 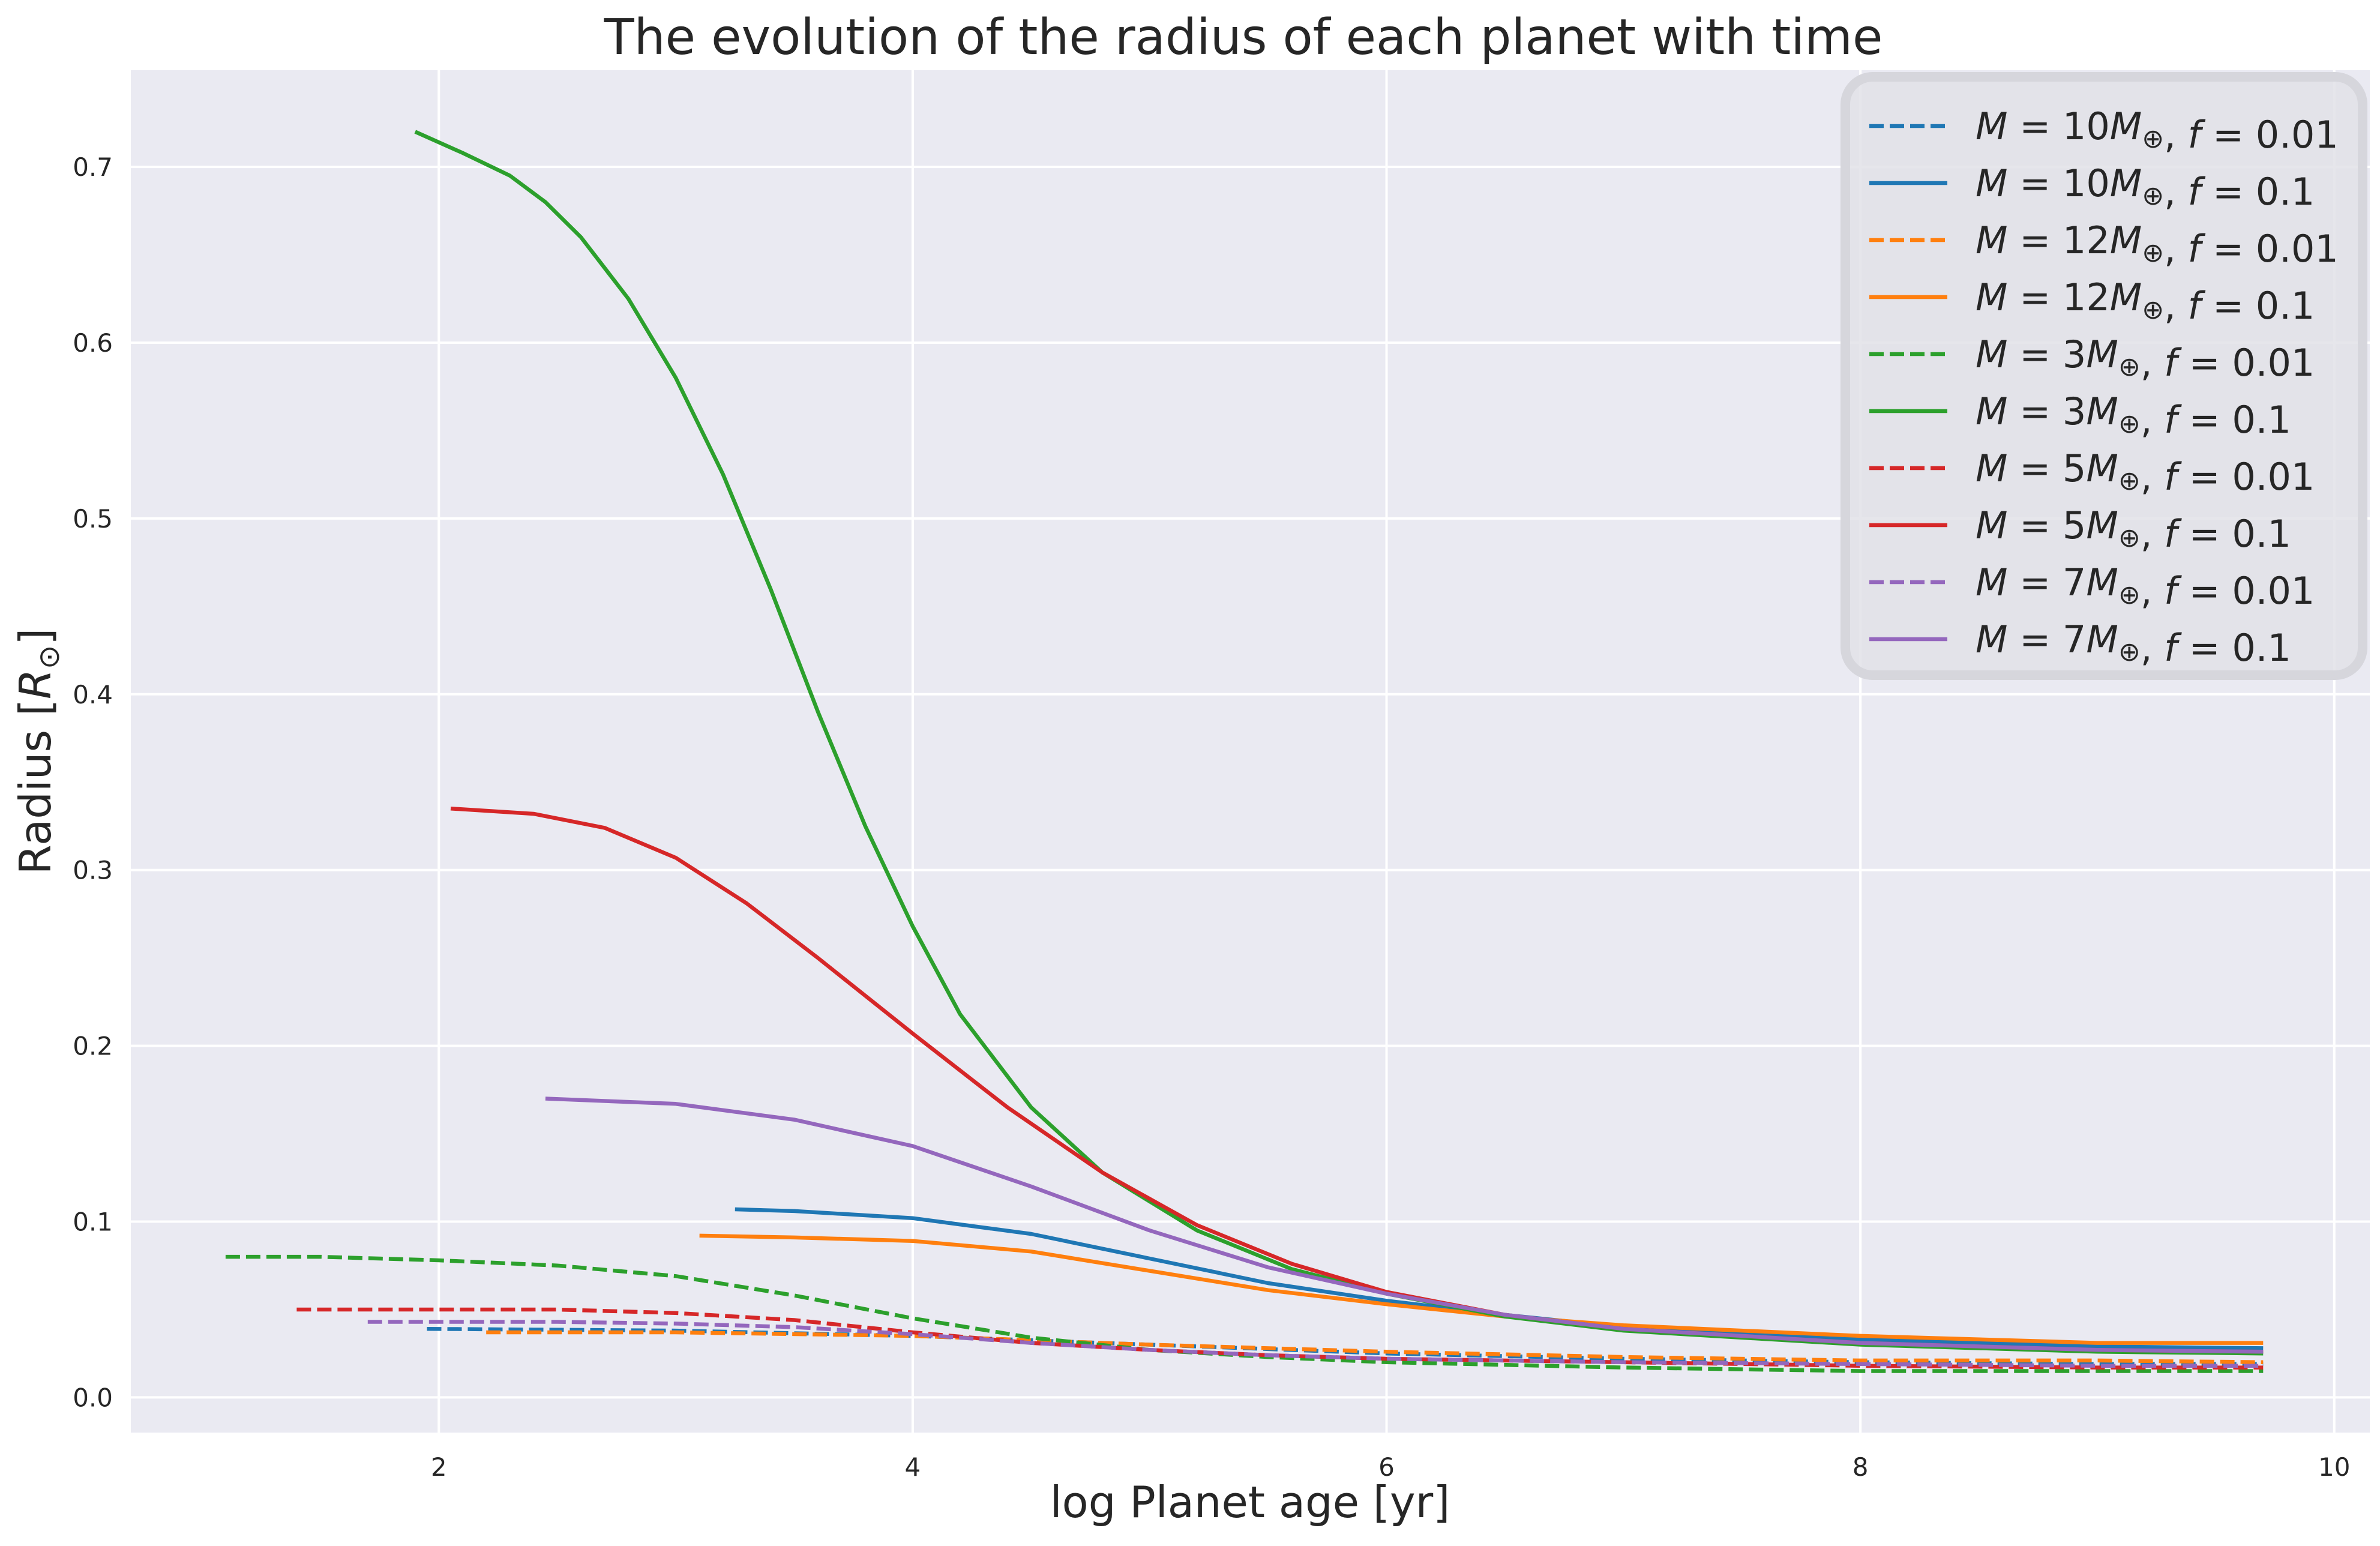 What do you see at coordinates (1375, 1347) in the screenshot?
I see `series-line-m12-f0.01` at bounding box center [1375, 1347].